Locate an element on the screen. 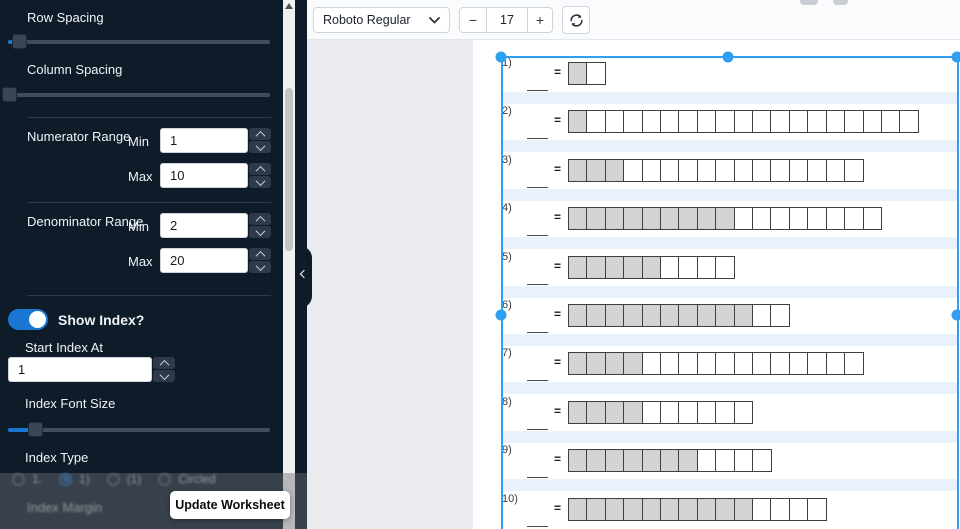  denominator-min-spinner is located at coordinates (260, 225).